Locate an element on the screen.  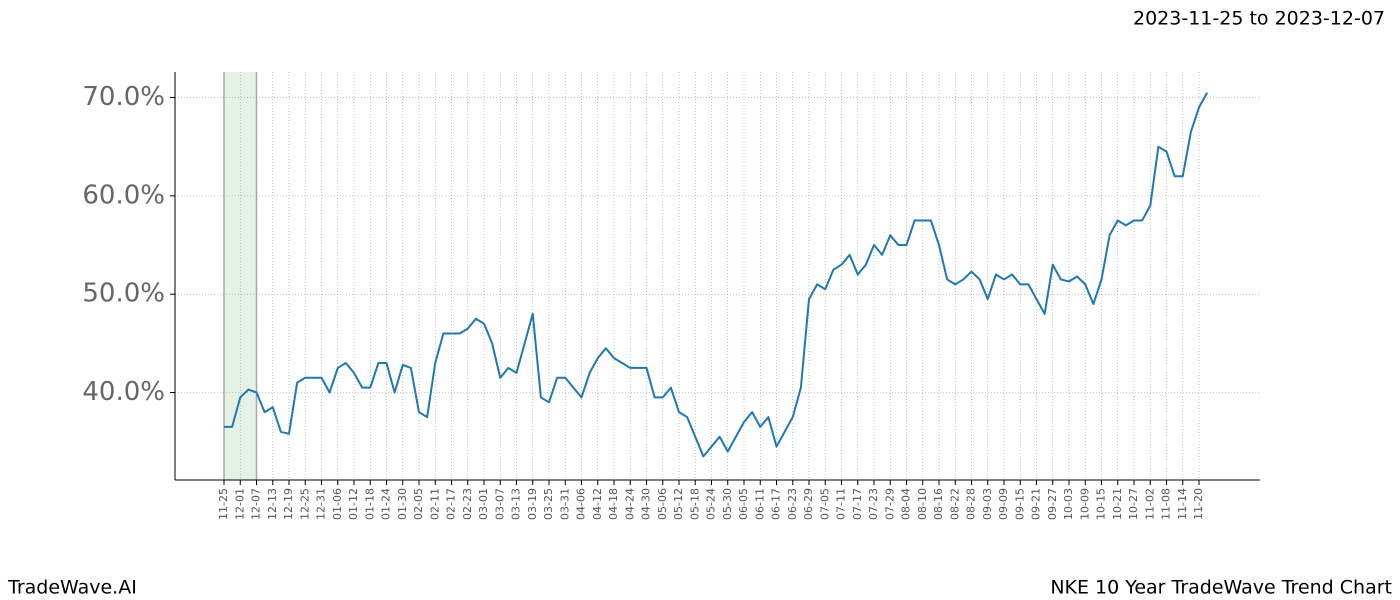
x-tick-label: 05-24 is located at coordinates (711, 504).